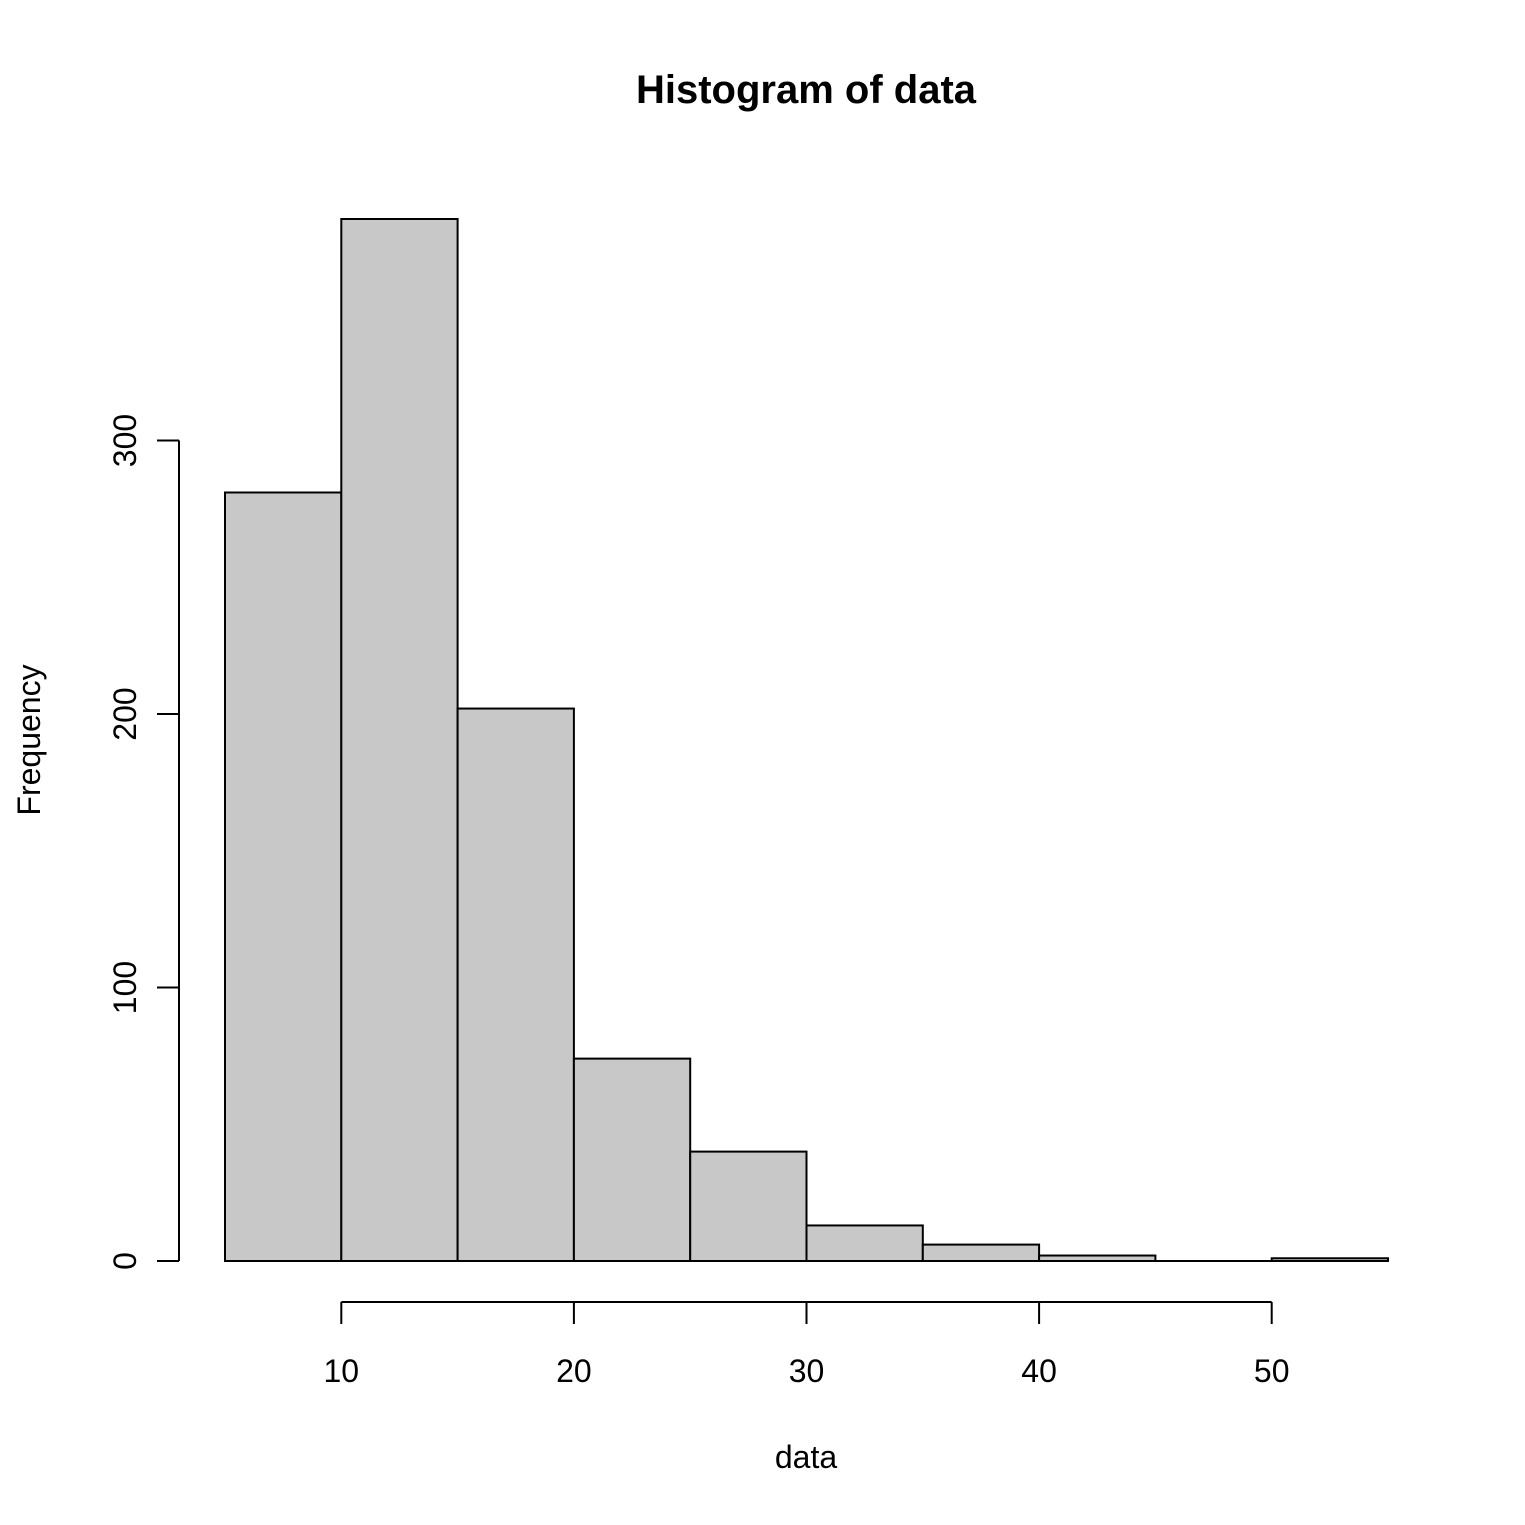  Describe the element at coordinates (1272, 1371) in the screenshot. I see `x-tick-label-50: 50` at that location.